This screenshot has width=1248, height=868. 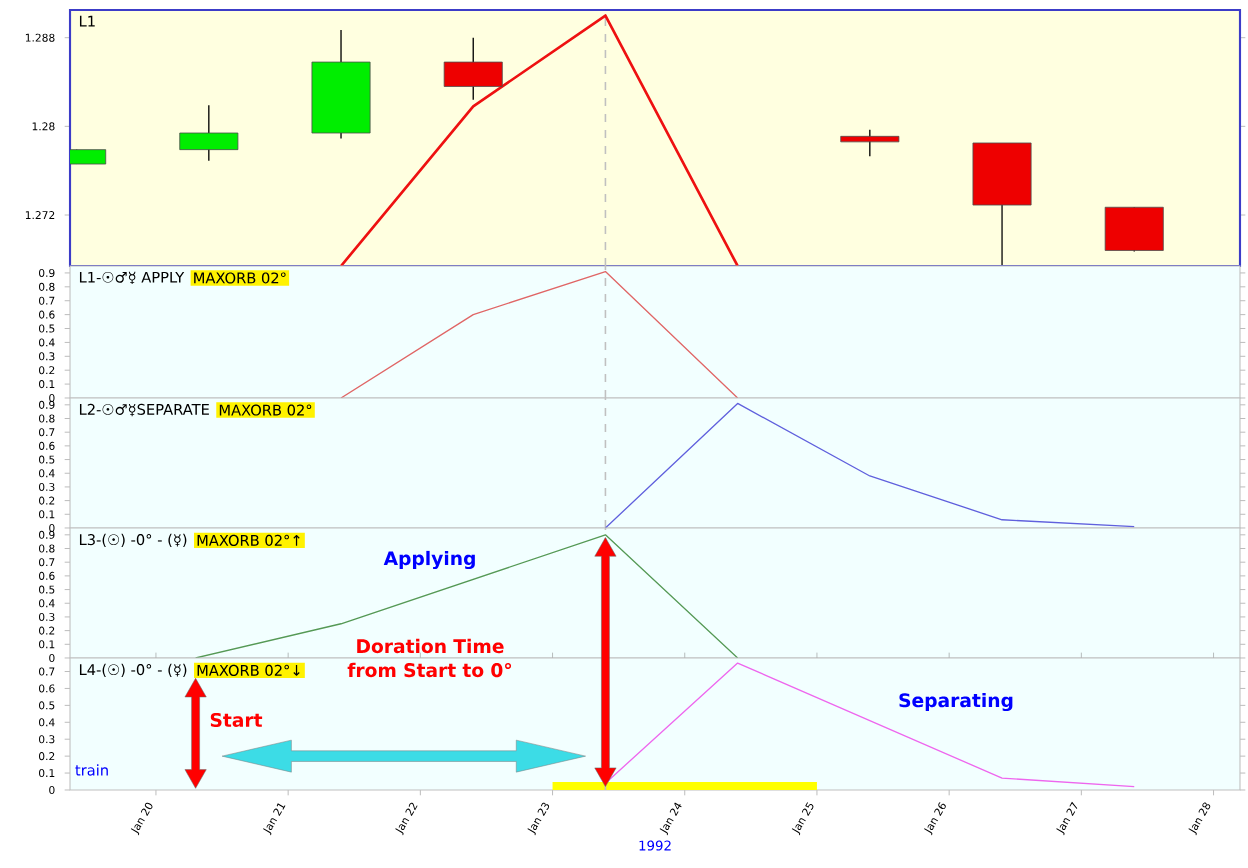 I want to click on annotation: Separating, so click(x=956, y=702).